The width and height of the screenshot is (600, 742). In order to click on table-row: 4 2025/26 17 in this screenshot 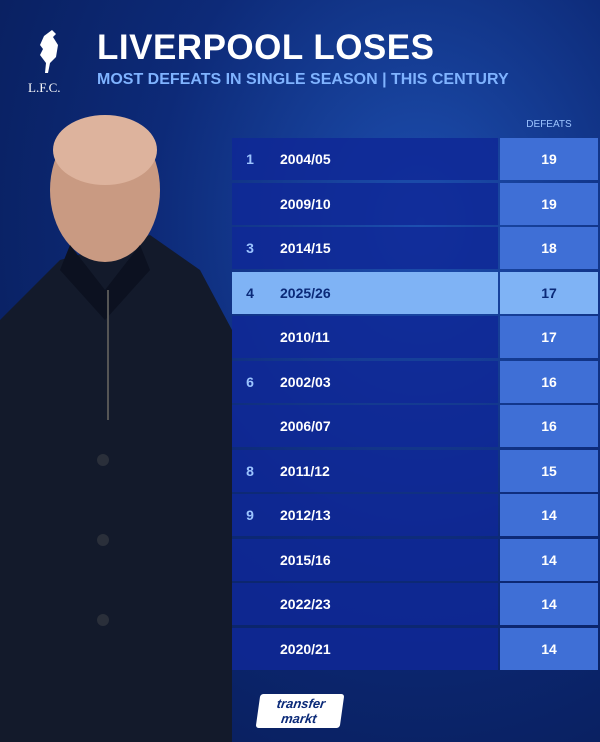, I will do `click(415, 292)`.